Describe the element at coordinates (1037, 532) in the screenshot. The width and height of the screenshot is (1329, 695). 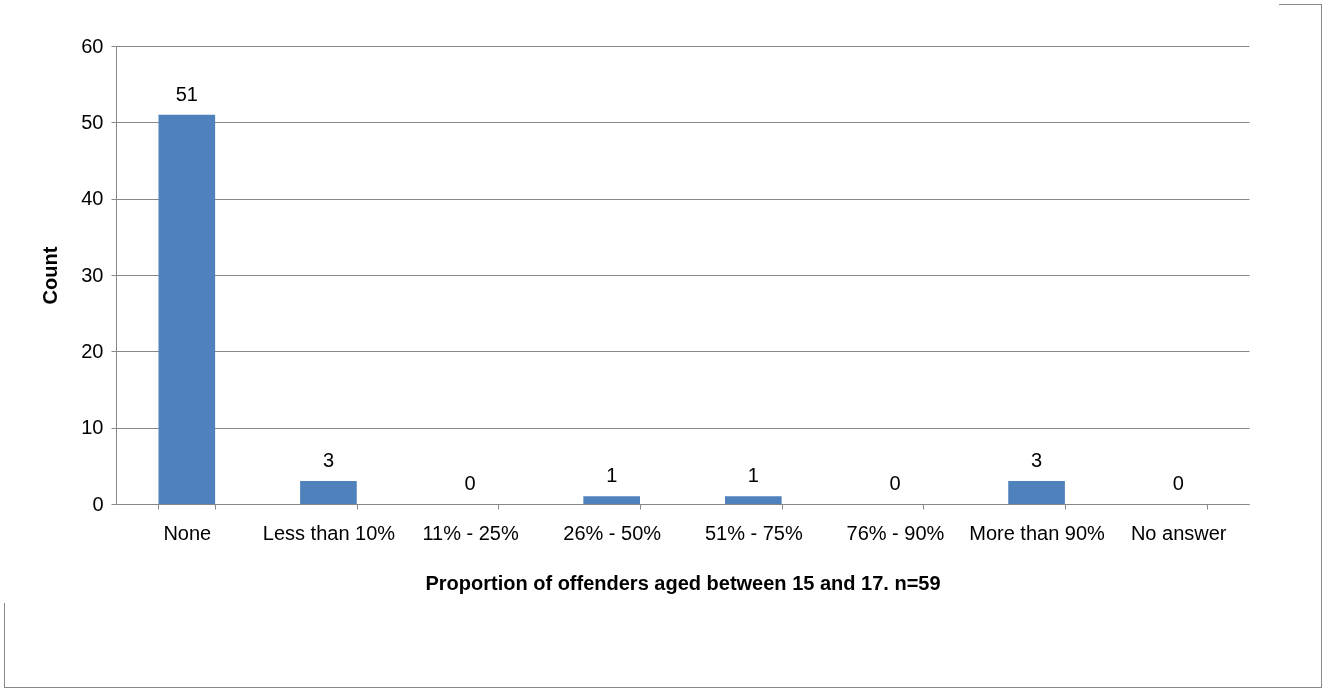
I see `x-tick-label: More than 90%` at that location.